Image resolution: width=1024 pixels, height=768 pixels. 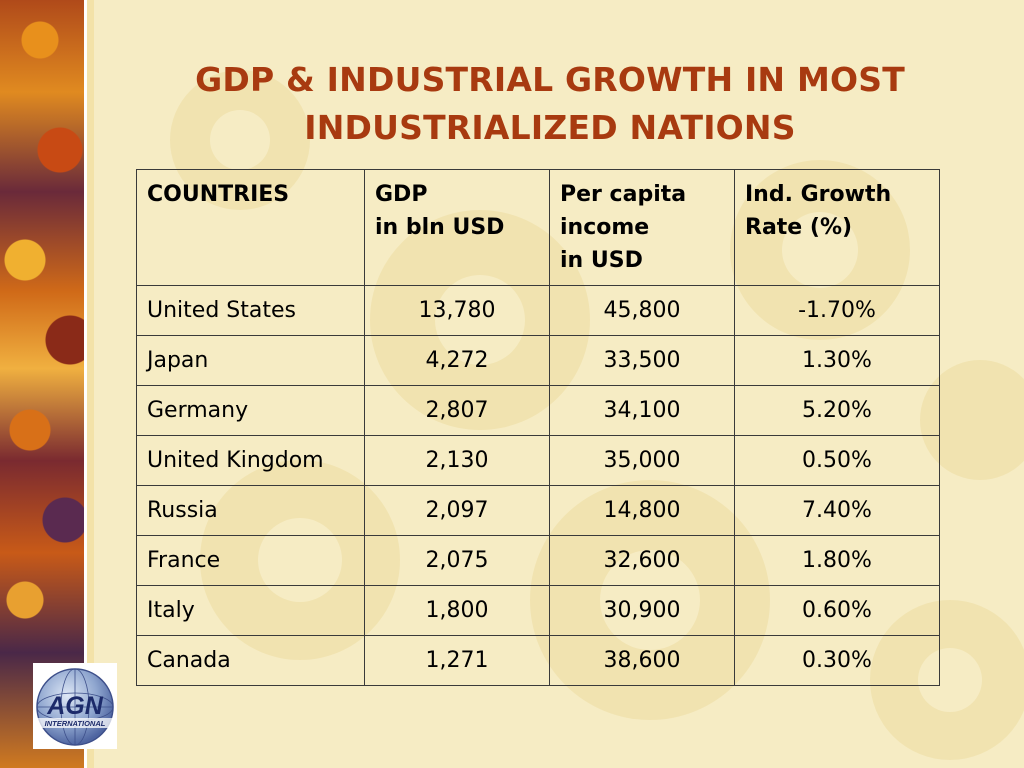 What do you see at coordinates (837, 560) in the screenshot?
I see `cell-growth: 1.80%` at bounding box center [837, 560].